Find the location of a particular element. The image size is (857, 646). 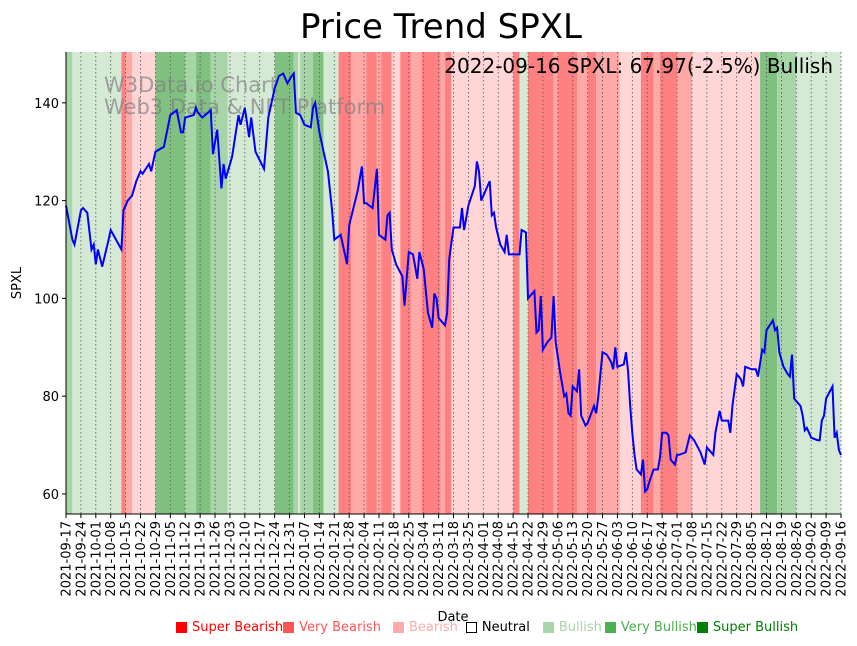

legend-label: Very Bullish is located at coordinates (658, 627).